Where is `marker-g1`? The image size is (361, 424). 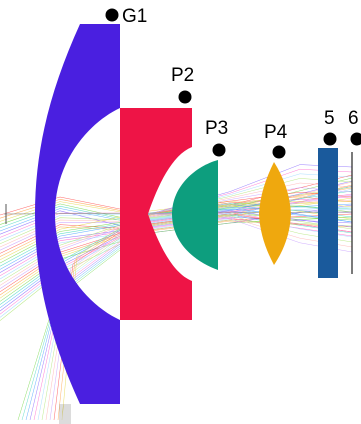 marker-g1 is located at coordinates (112, 15).